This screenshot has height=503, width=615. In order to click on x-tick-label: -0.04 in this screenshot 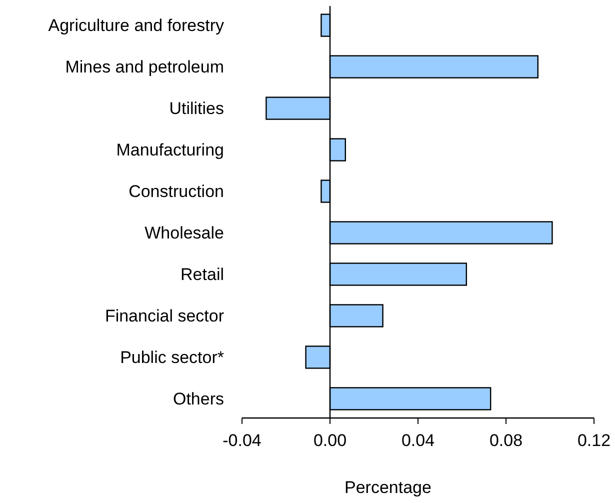, I will do `click(242, 440)`.